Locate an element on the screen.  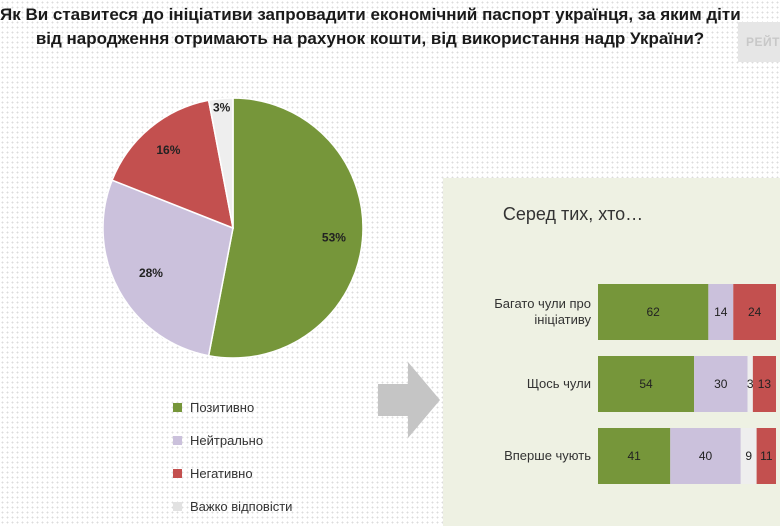
bar-segment-r2-s2 is located at coordinates (721, 384).